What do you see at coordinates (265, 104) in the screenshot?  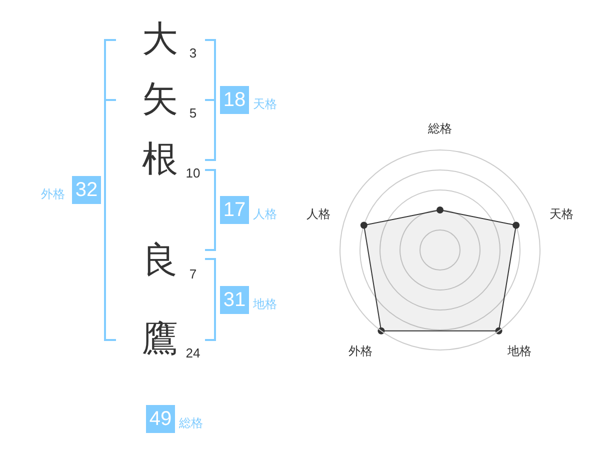 I see `category-label: 天格` at bounding box center [265, 104].